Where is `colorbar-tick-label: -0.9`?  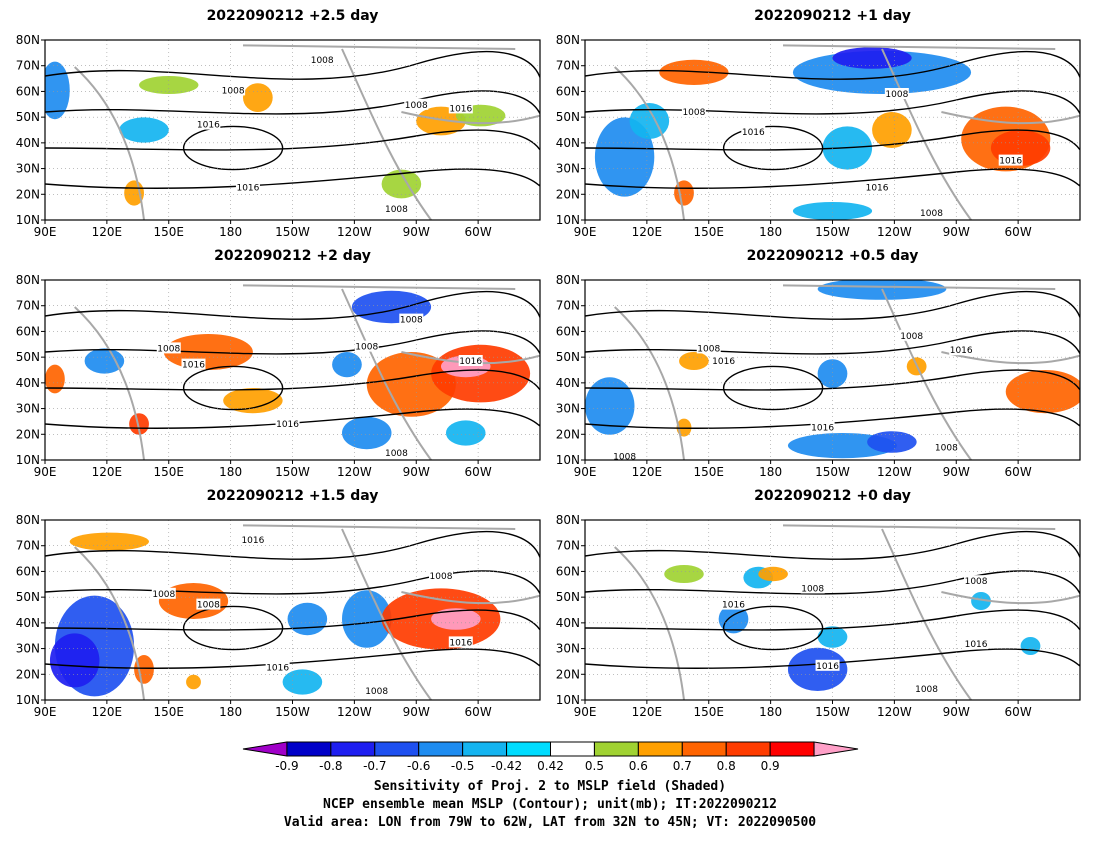
colorbar-tick-label: -0.9 is located at coordinates (286, 766).